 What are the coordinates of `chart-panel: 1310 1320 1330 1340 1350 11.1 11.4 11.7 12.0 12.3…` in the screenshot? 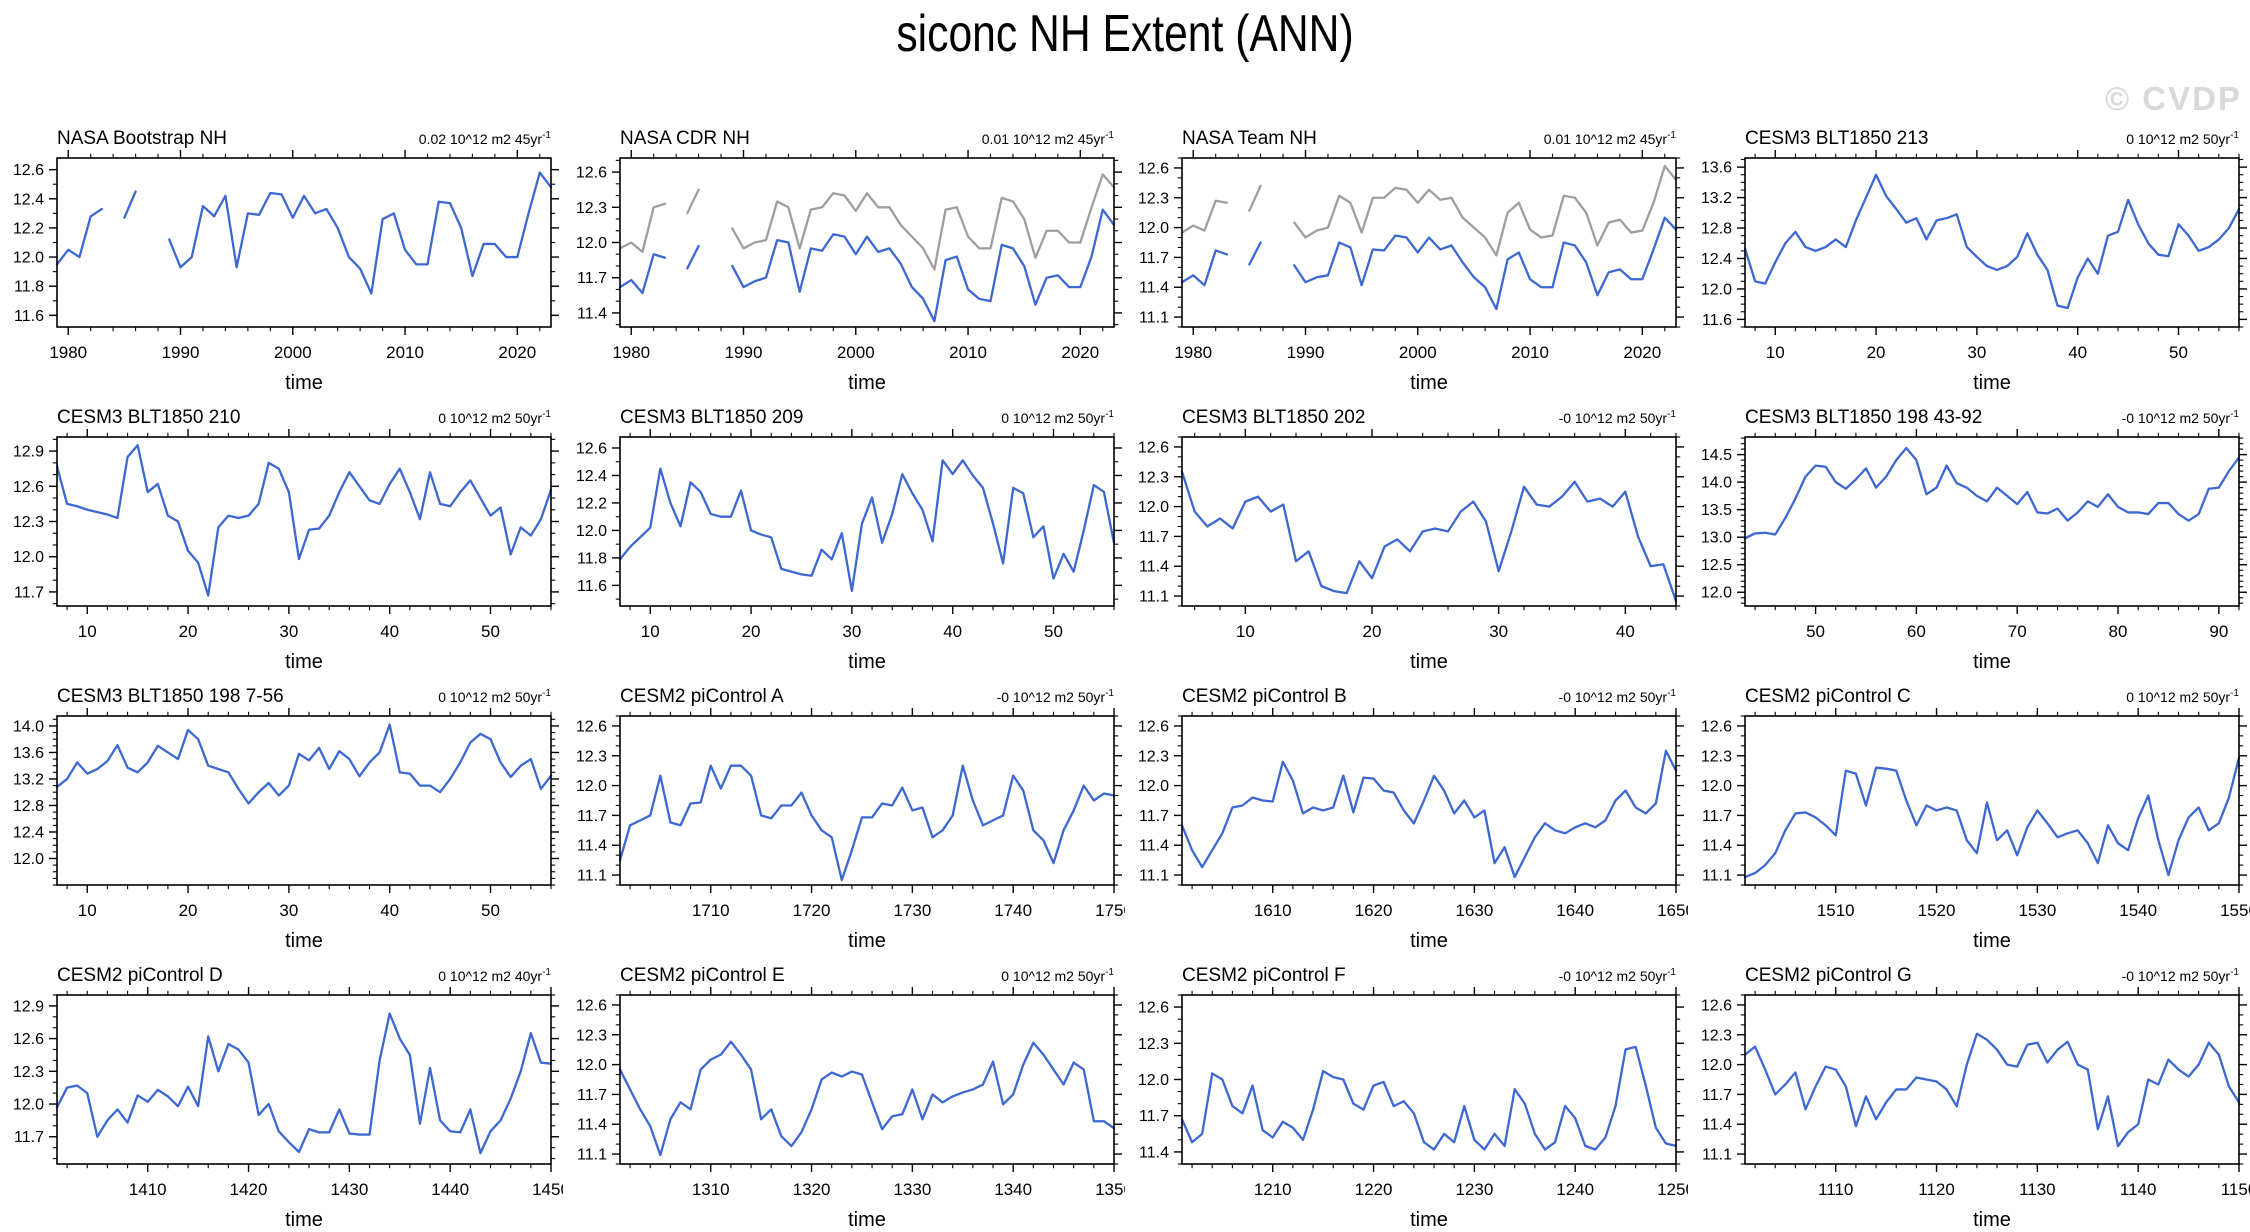 It's located at (844, 1091).